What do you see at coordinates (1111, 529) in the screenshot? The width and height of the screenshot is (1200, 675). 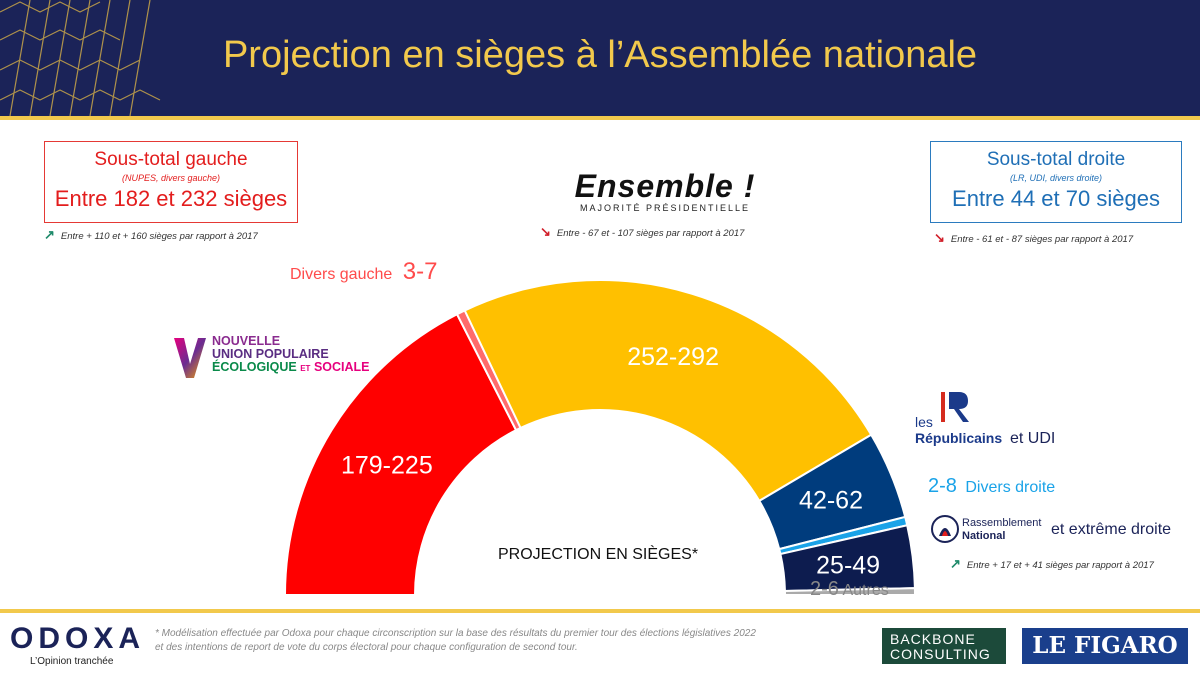 I see `rn-suffix: et extrême droite` at bounding box center [1111, 529].